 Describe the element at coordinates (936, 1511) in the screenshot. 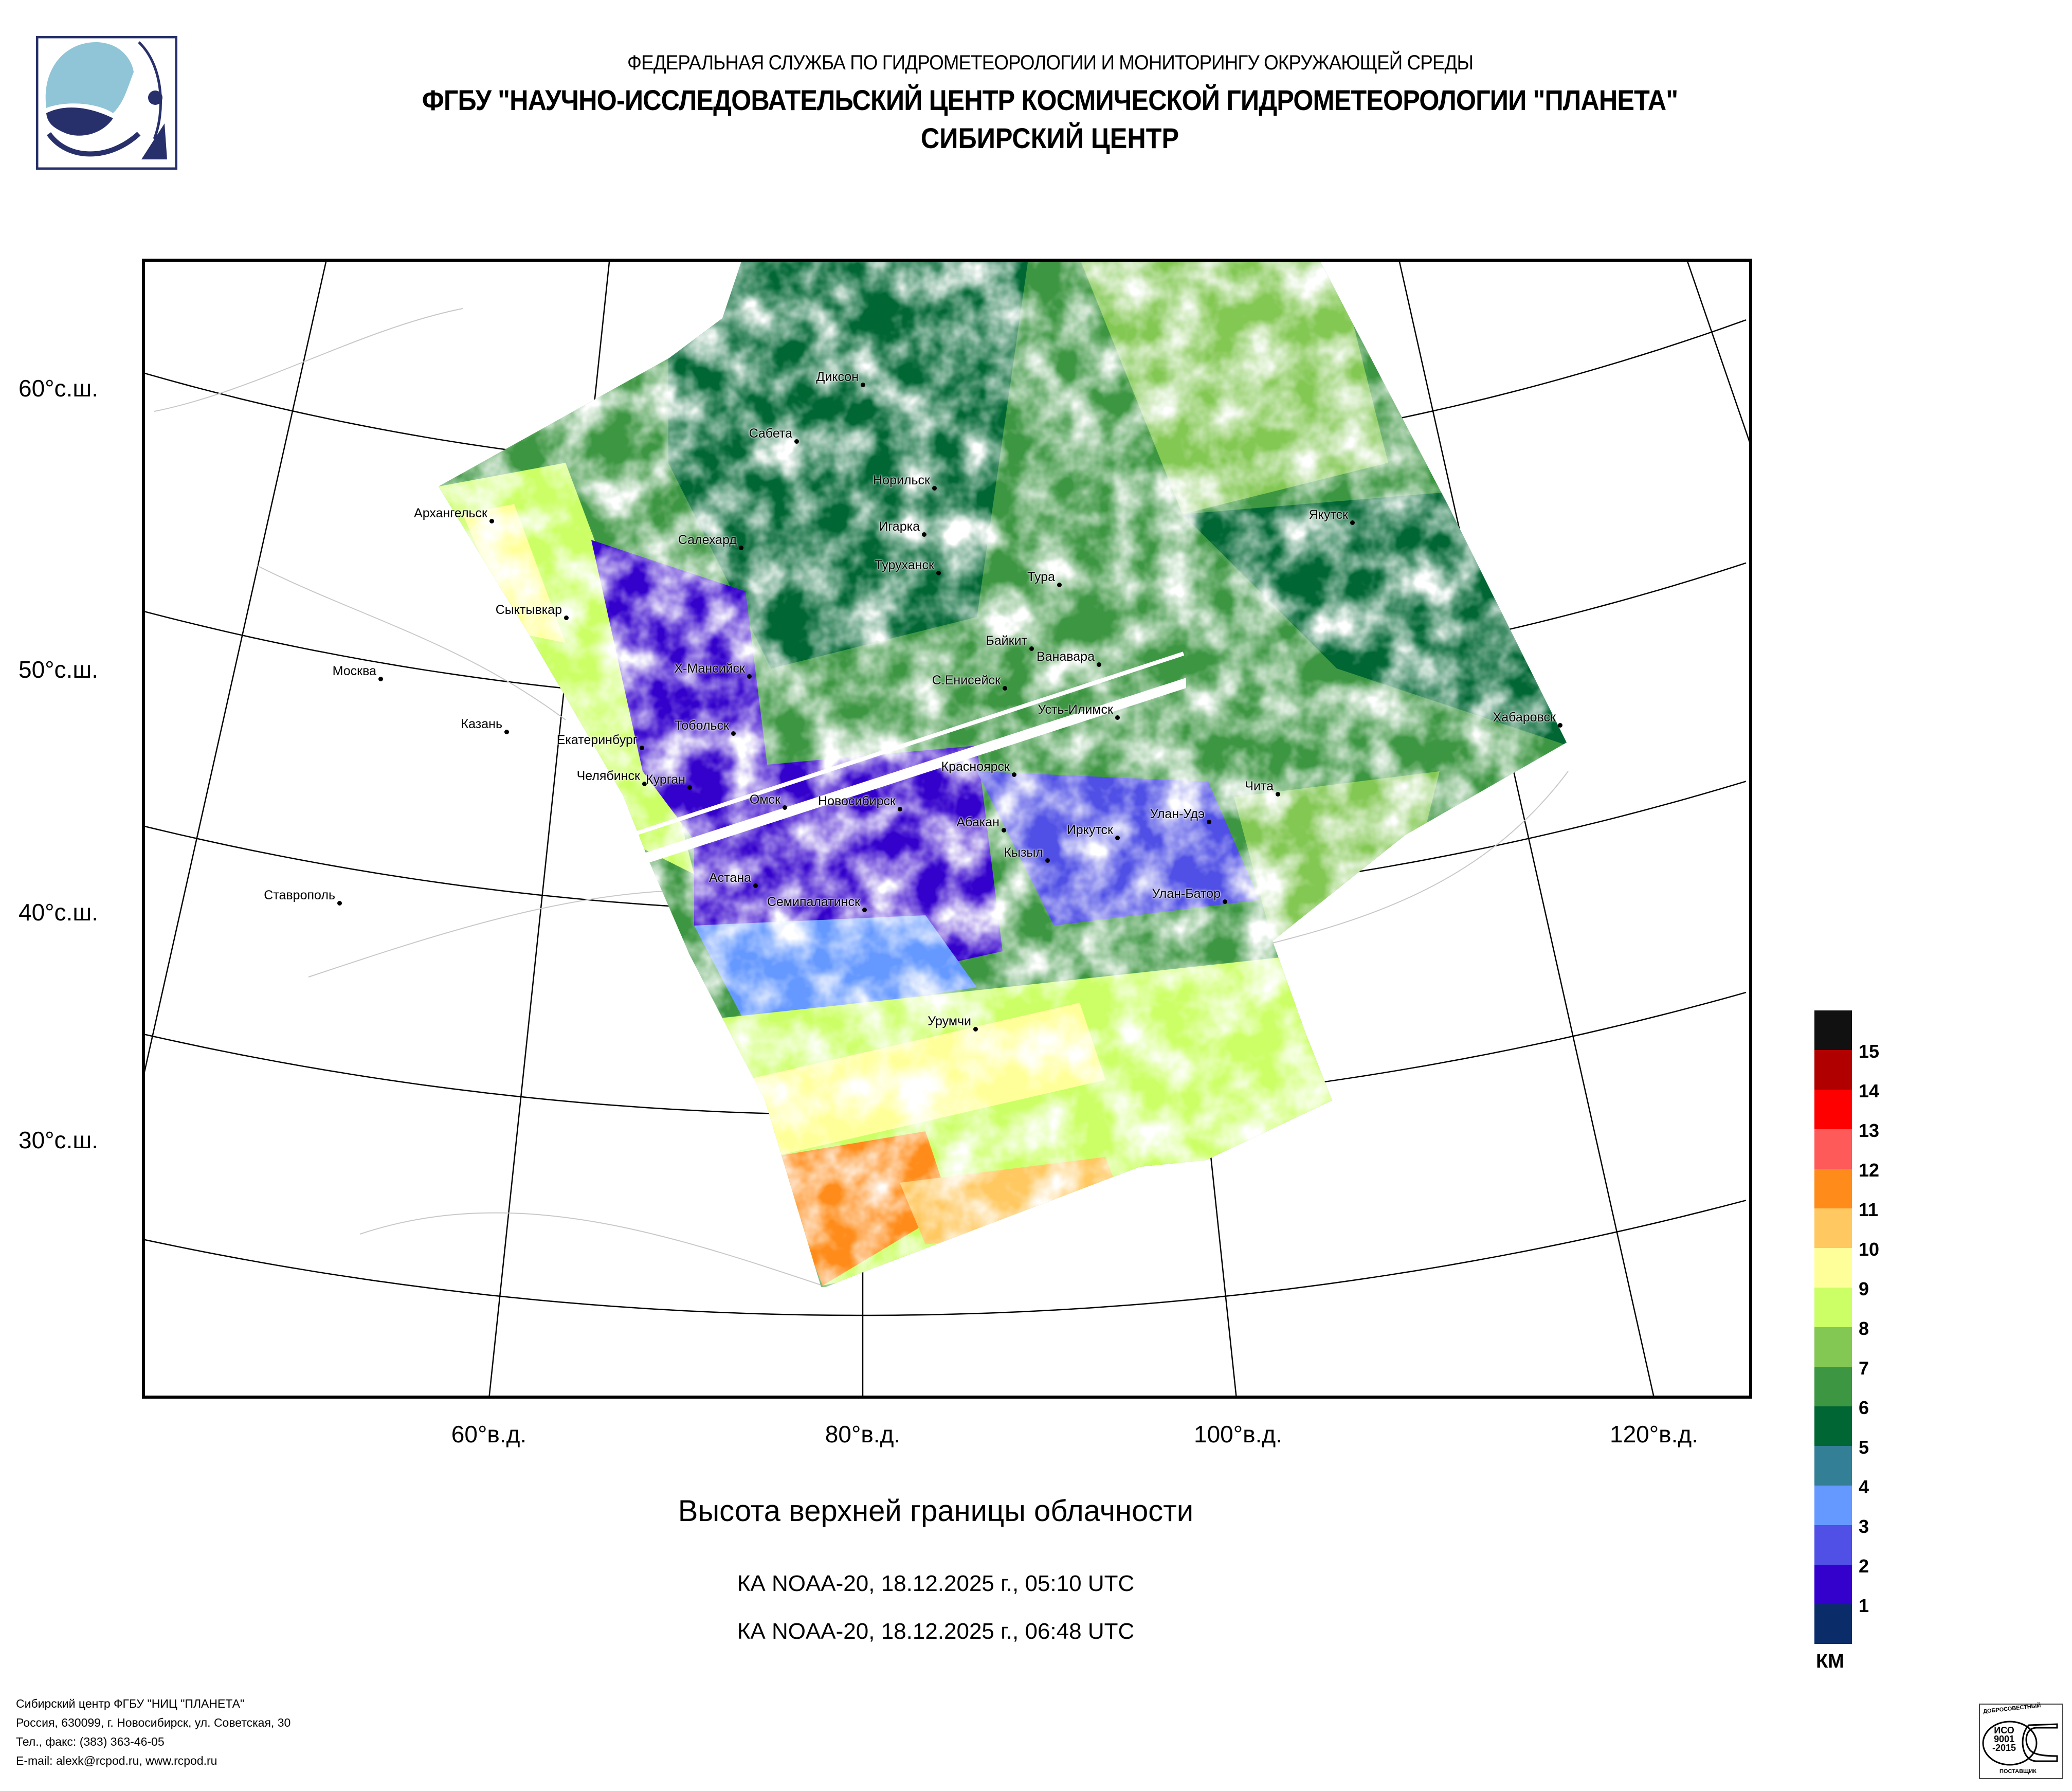

I see `product-title: Высота верхней границы облачности` at that location.